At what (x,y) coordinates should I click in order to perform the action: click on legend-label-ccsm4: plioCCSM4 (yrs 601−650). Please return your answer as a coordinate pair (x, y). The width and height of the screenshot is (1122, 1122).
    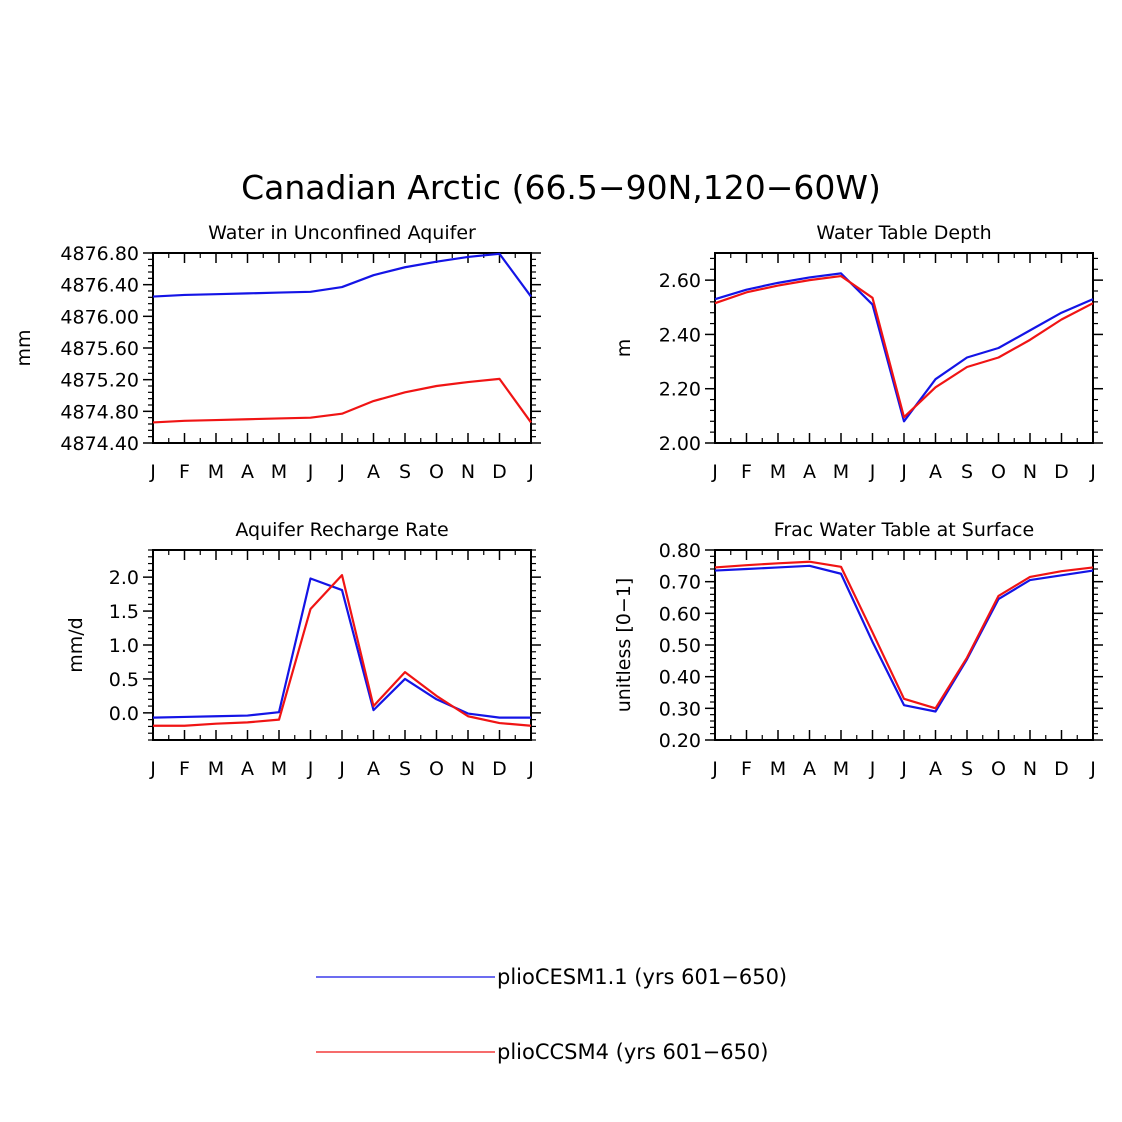
    Looking at the image, I should click on (632, 1052).